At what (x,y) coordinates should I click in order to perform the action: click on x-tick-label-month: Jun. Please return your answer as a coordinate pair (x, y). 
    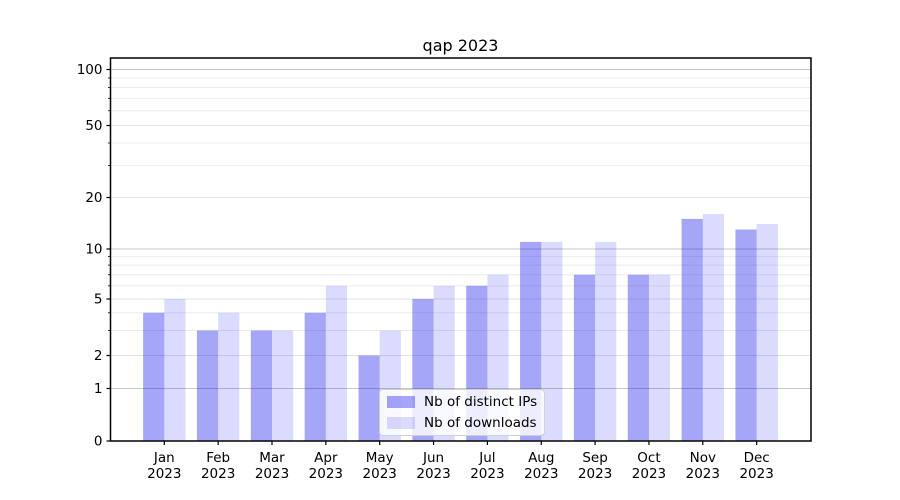
    Looking at the image, I should click on (433, 458).